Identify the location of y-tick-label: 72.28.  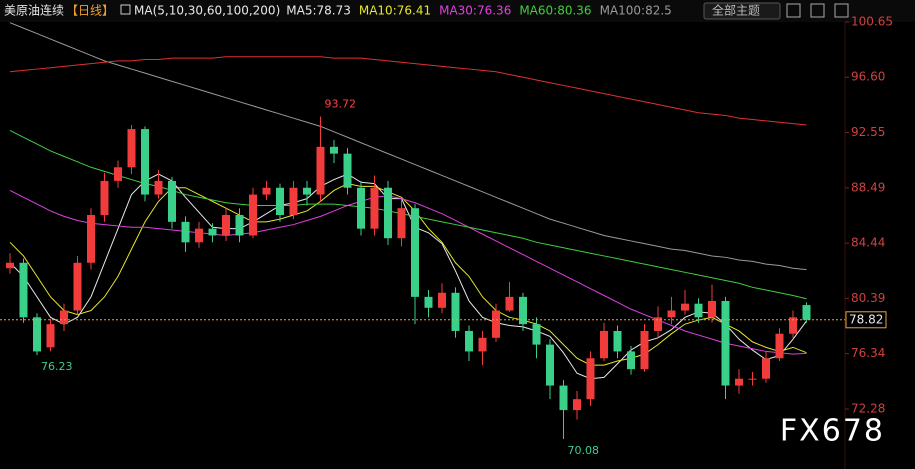
(868, 409).